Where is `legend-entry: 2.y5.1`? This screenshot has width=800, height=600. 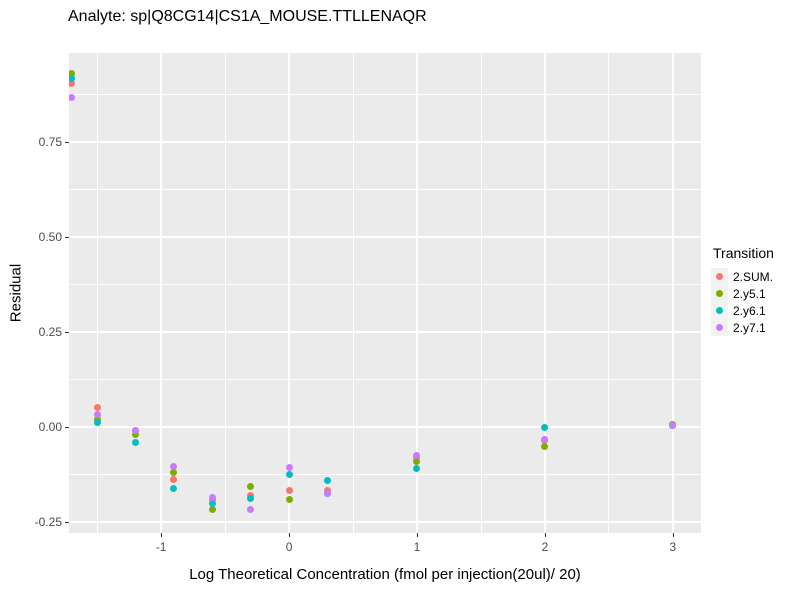
legend-entry: 2.y5.1 is located at coordinates (742, 293).